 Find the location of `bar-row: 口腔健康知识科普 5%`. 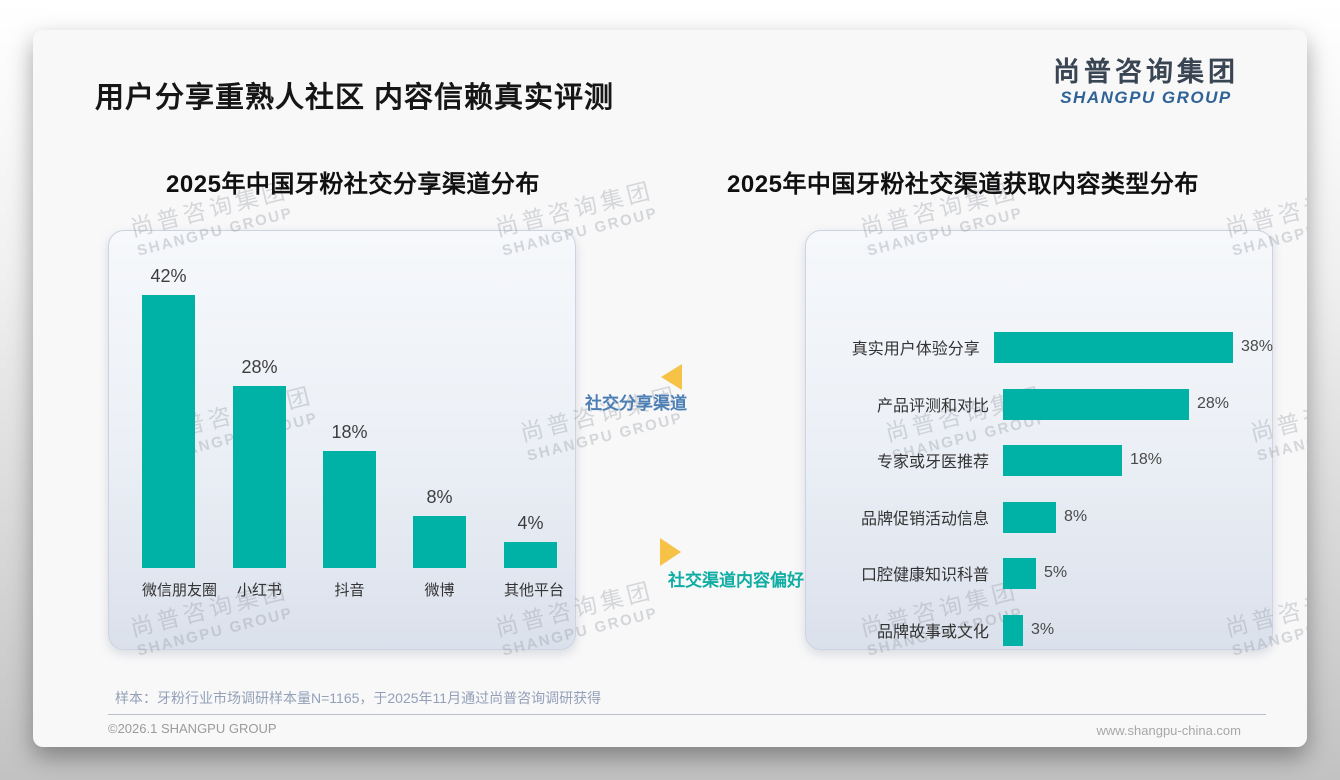

bar-row: 口腔健康知识科普 5% is located at coordinates (1039, 573).